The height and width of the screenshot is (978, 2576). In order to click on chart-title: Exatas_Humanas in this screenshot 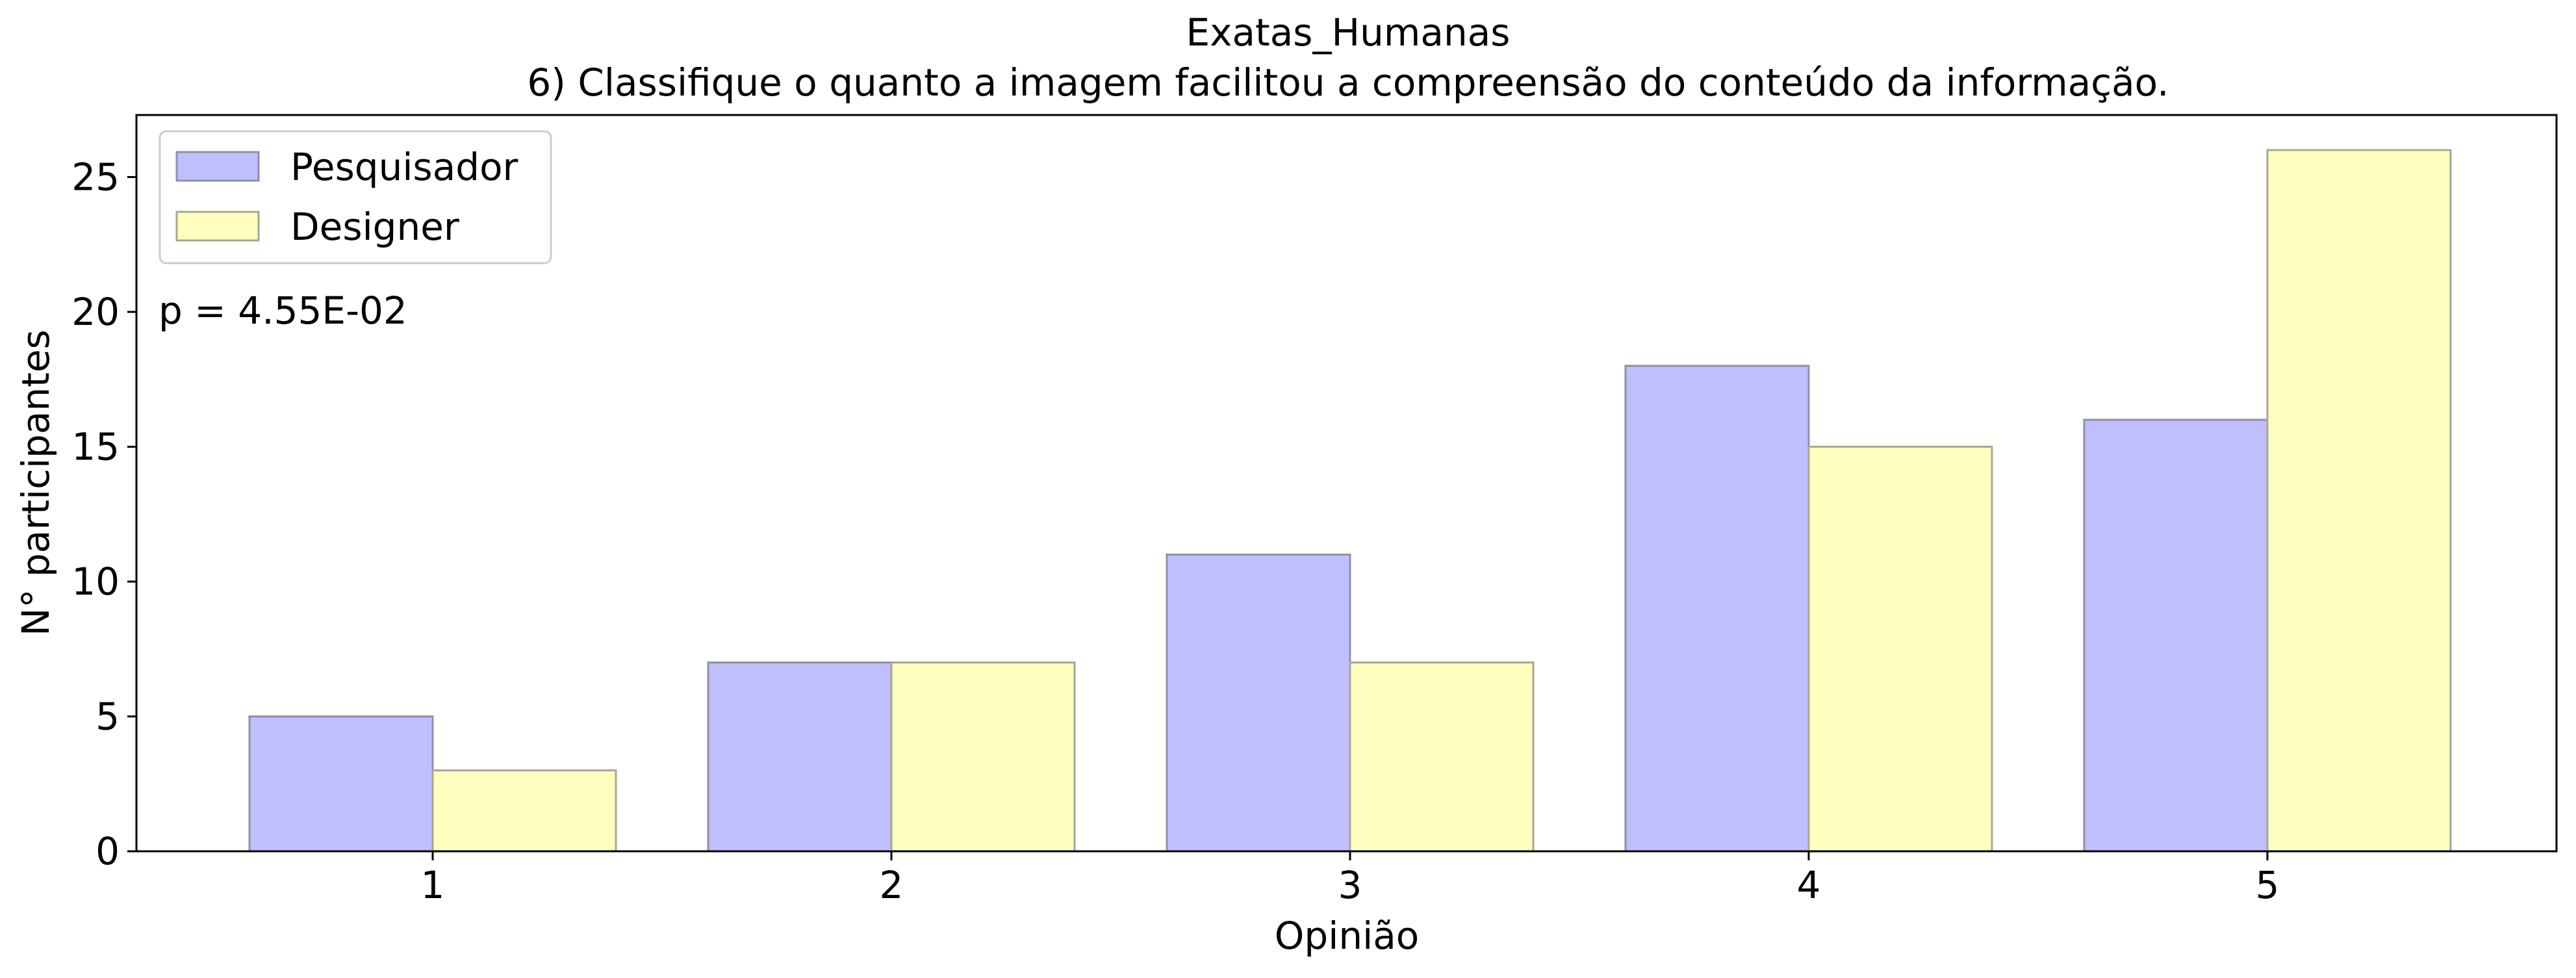, I will do `click(1348, 32)`.